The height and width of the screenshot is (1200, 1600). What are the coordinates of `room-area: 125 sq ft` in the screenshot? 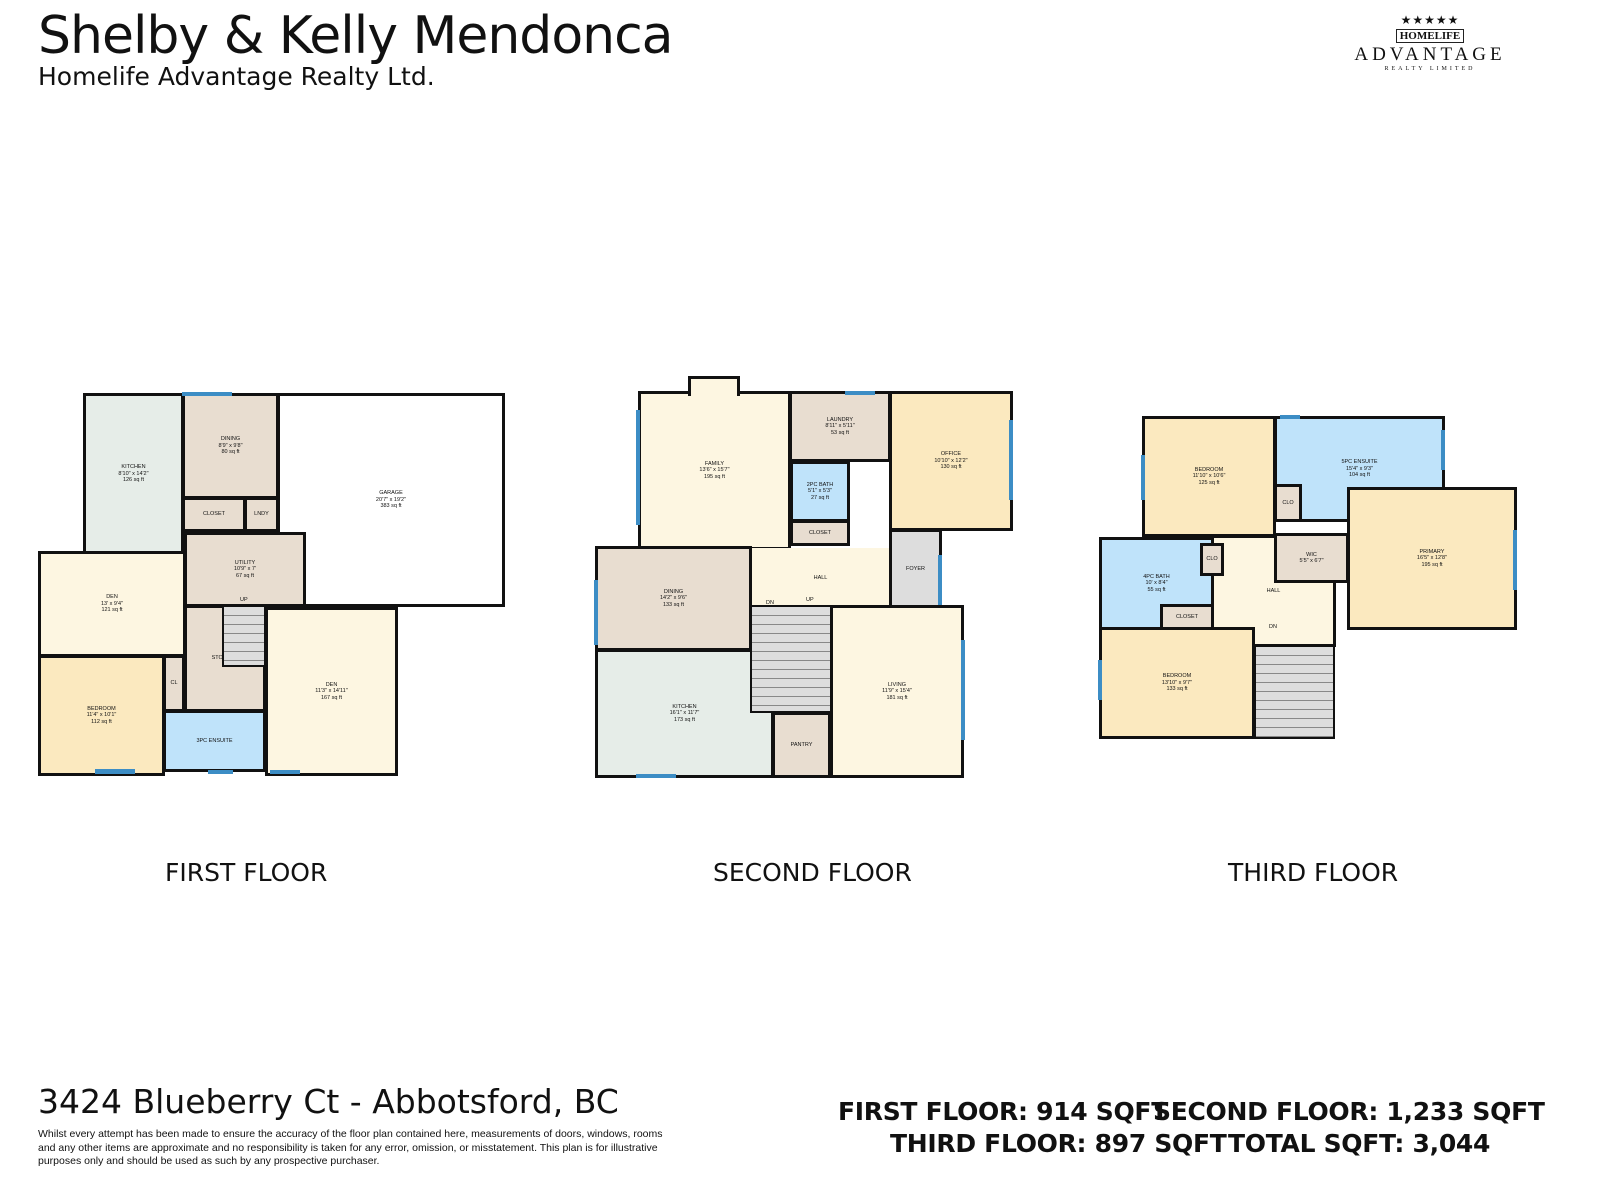 It's located at (1209, 482).